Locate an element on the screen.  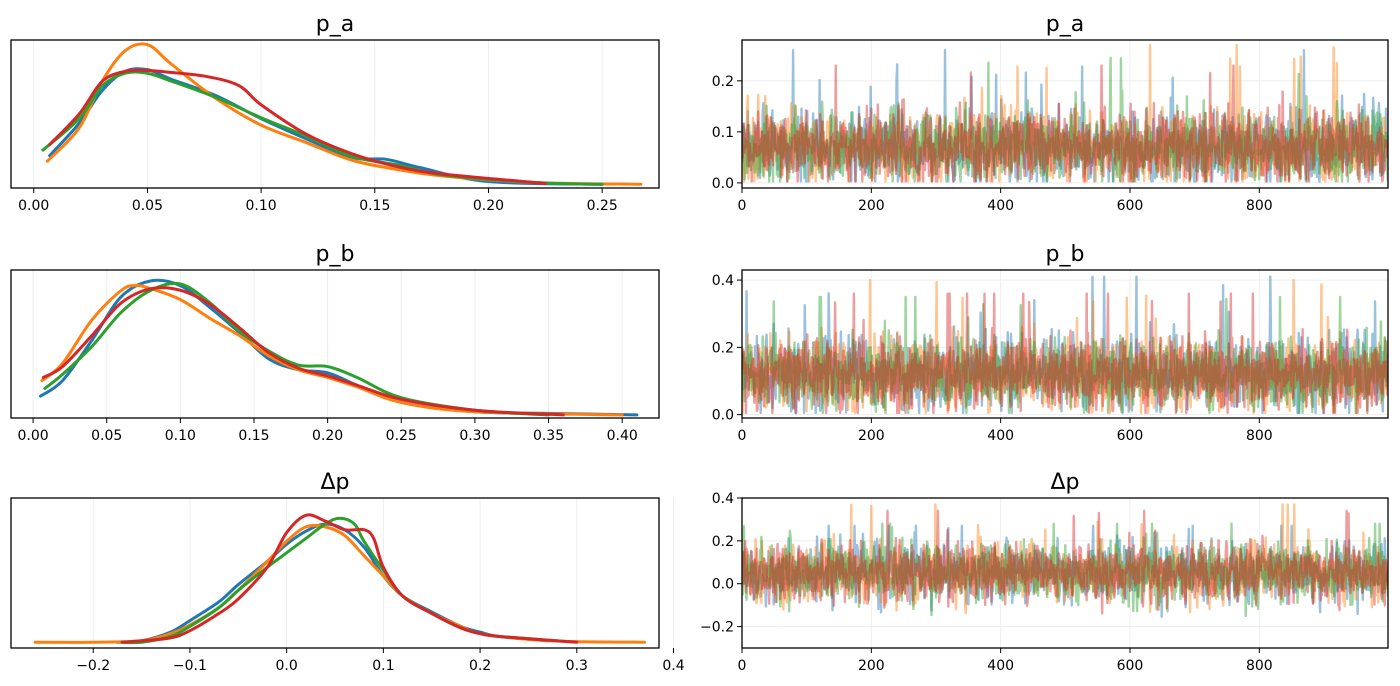
x-tick-label: 0.40 is located at coordinates (622, 436).